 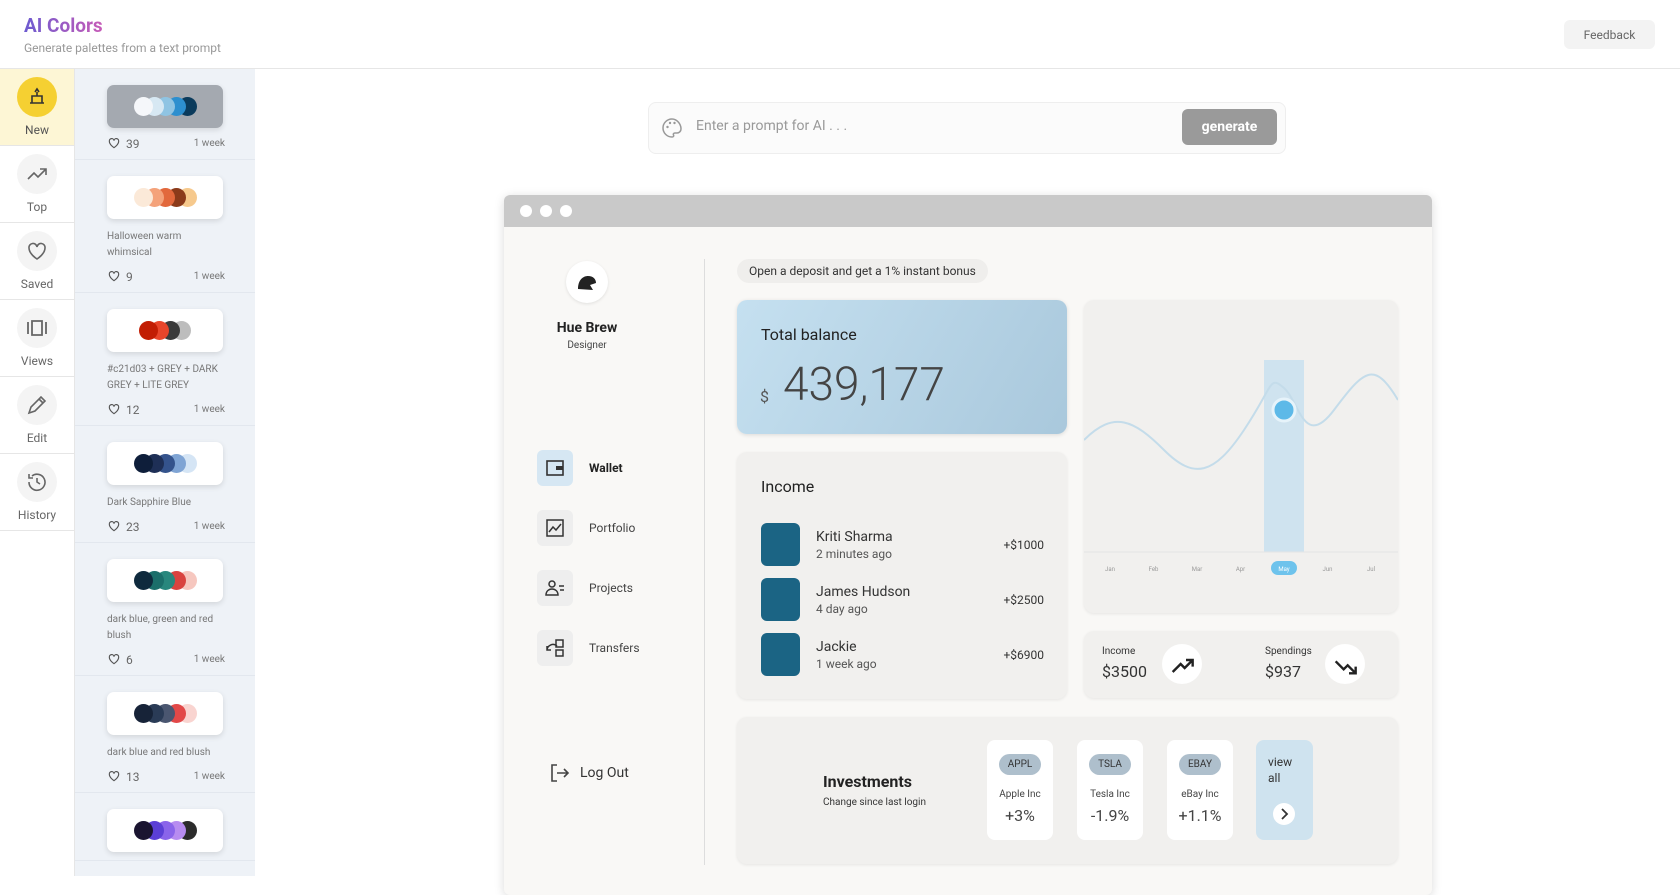 What do you see at coordinates (166, 659) in the screenshot?
I see `palette-meta: 6 1 week` at bounding box center [166, 659].